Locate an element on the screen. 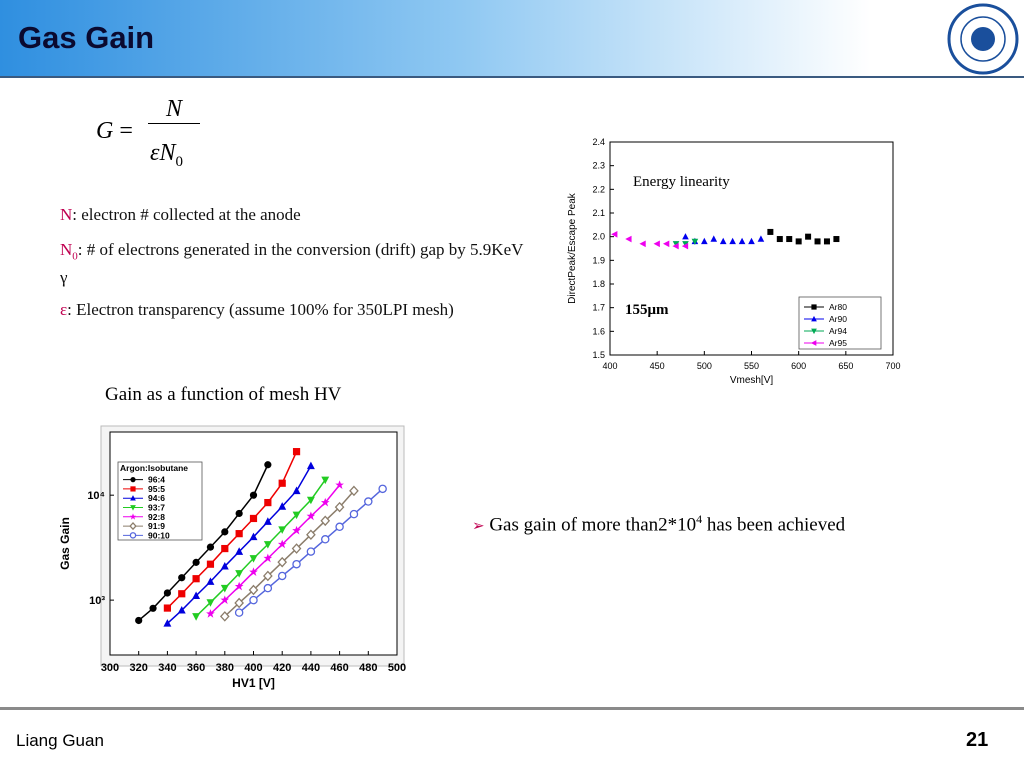  annotation: Energy linearity is located at coordinates (681, 182).